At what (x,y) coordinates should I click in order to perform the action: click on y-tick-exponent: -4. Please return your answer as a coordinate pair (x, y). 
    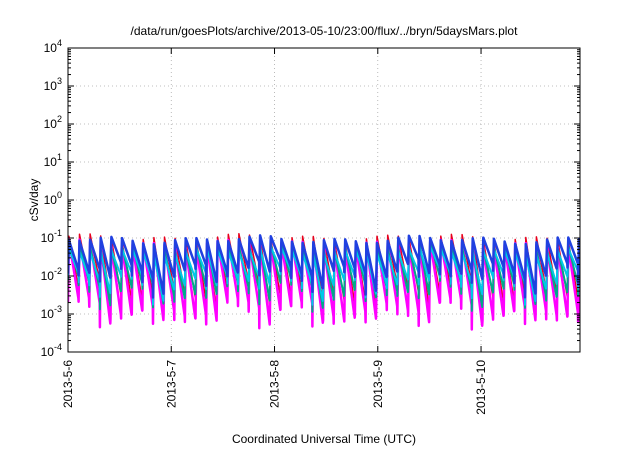
    Looking at the image, I should click on (58, 347).